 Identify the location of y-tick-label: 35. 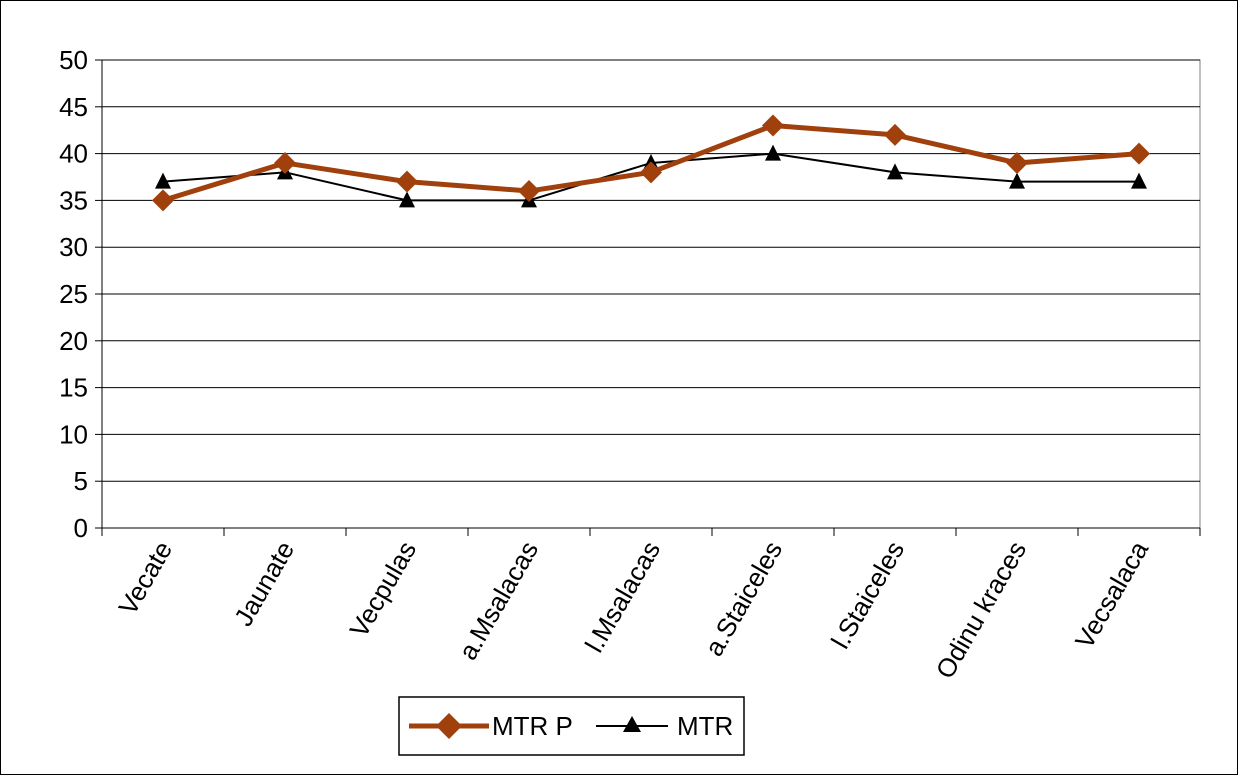
(73, 200).